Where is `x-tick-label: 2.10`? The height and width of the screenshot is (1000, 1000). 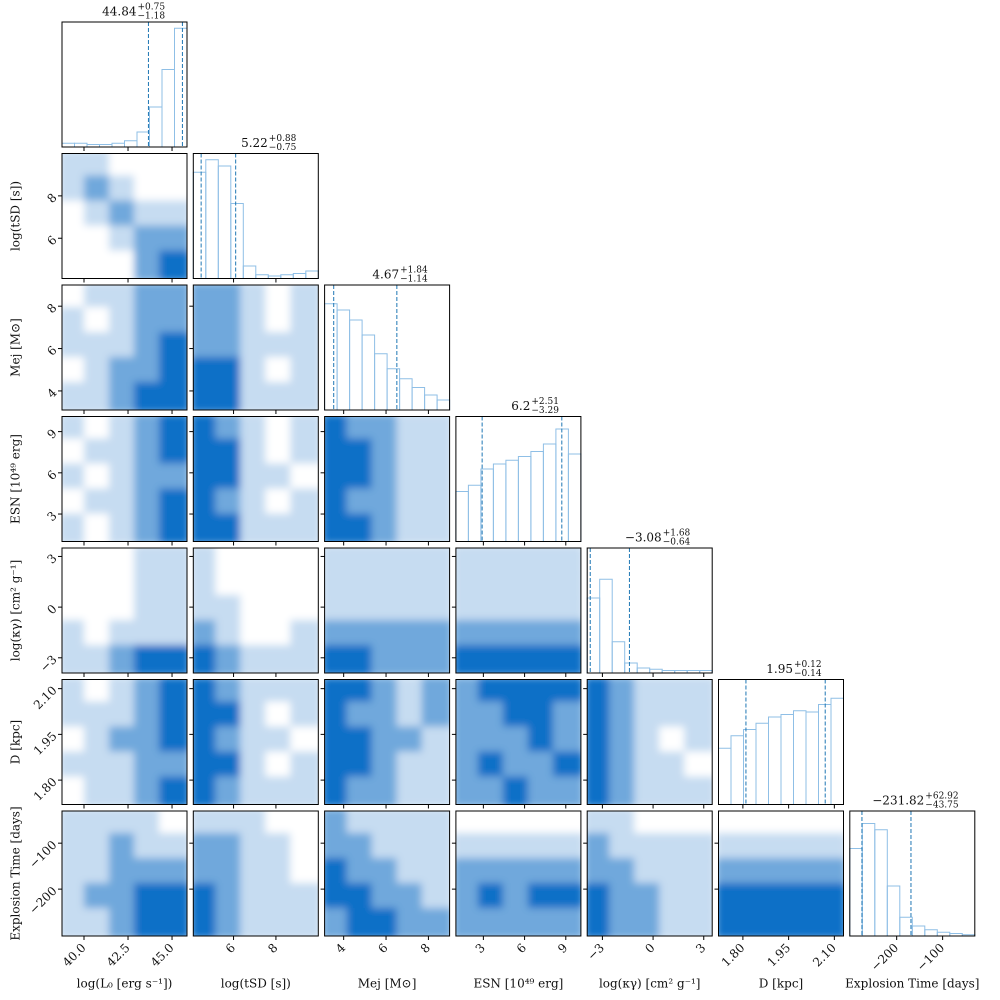
x-tick-label: 2.10 is located at coordinates (824, 955).